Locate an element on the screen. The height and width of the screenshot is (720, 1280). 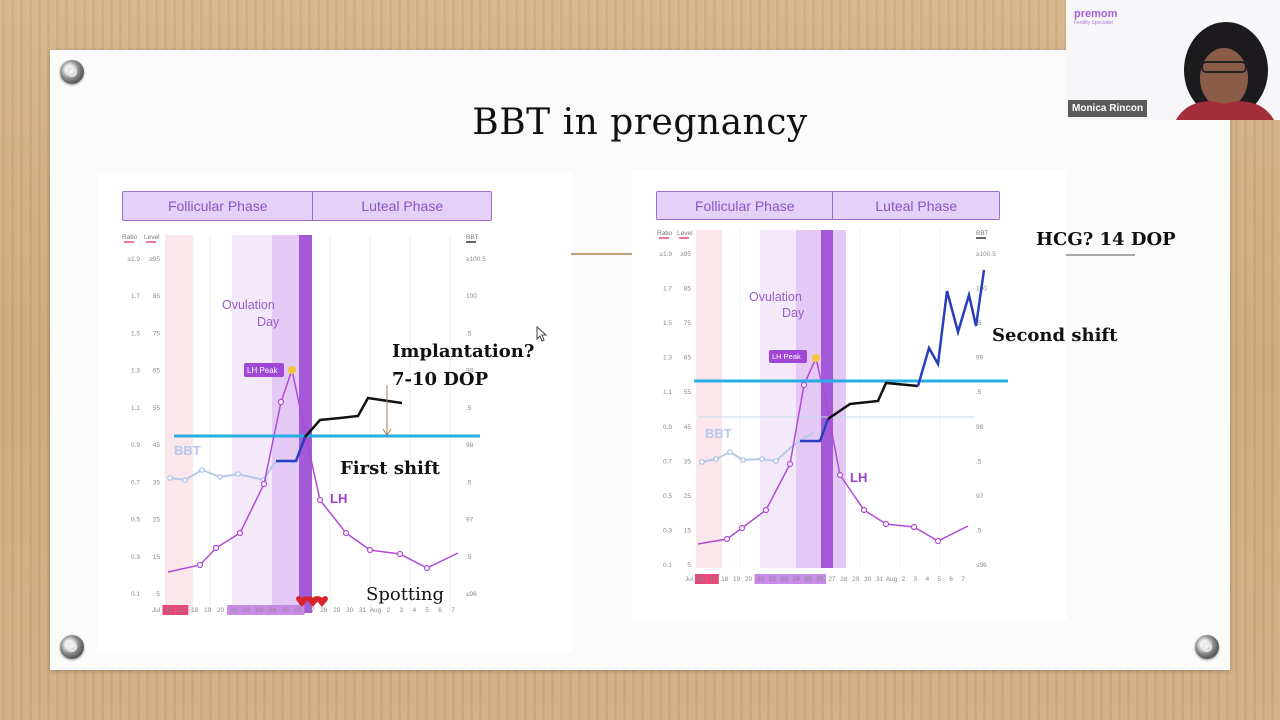
ovulation-day-label: Ovulation is located at coordinates (775, 297).